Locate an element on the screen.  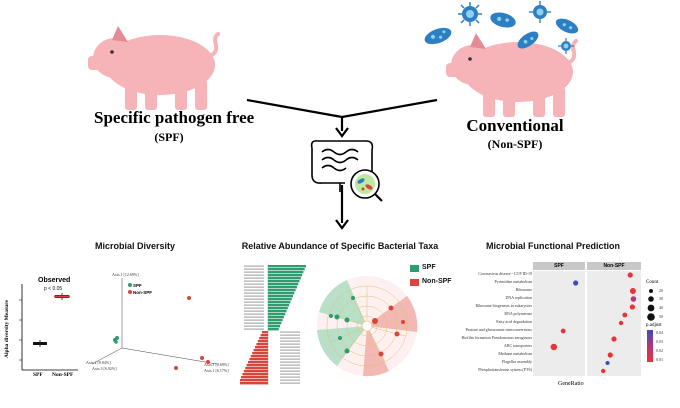
lefse-bar-chart is located at coordinates (273, 324).